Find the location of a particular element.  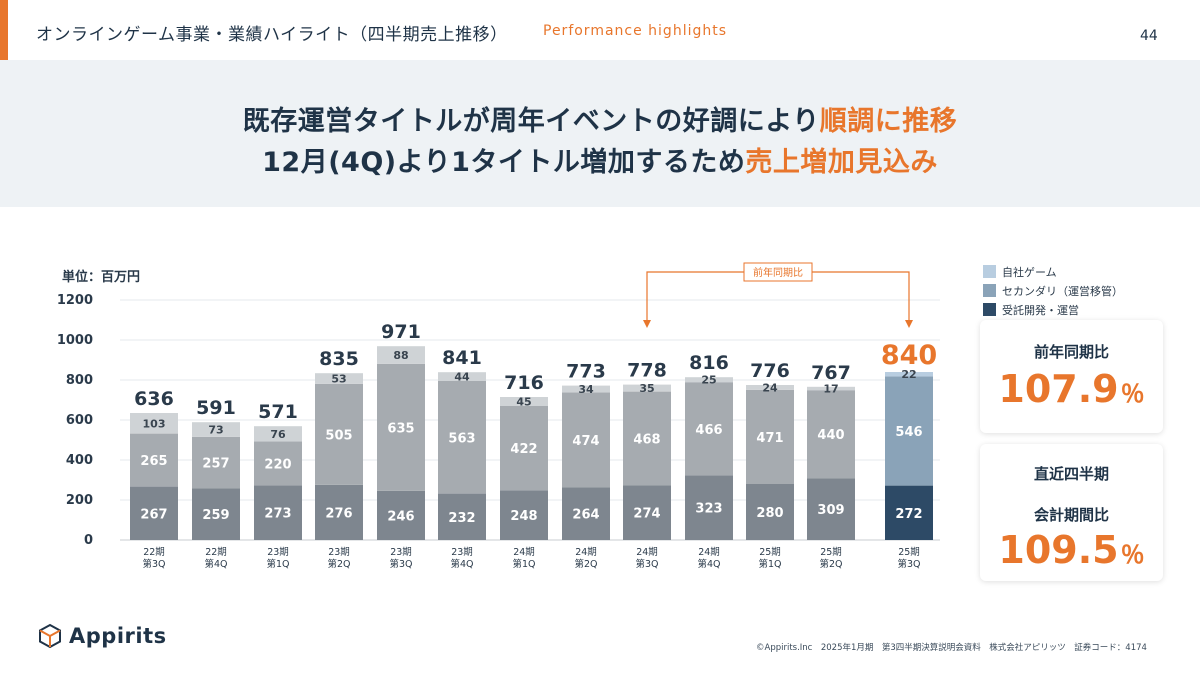

data-label-contract: 309 is located at coordinates (830, 510).